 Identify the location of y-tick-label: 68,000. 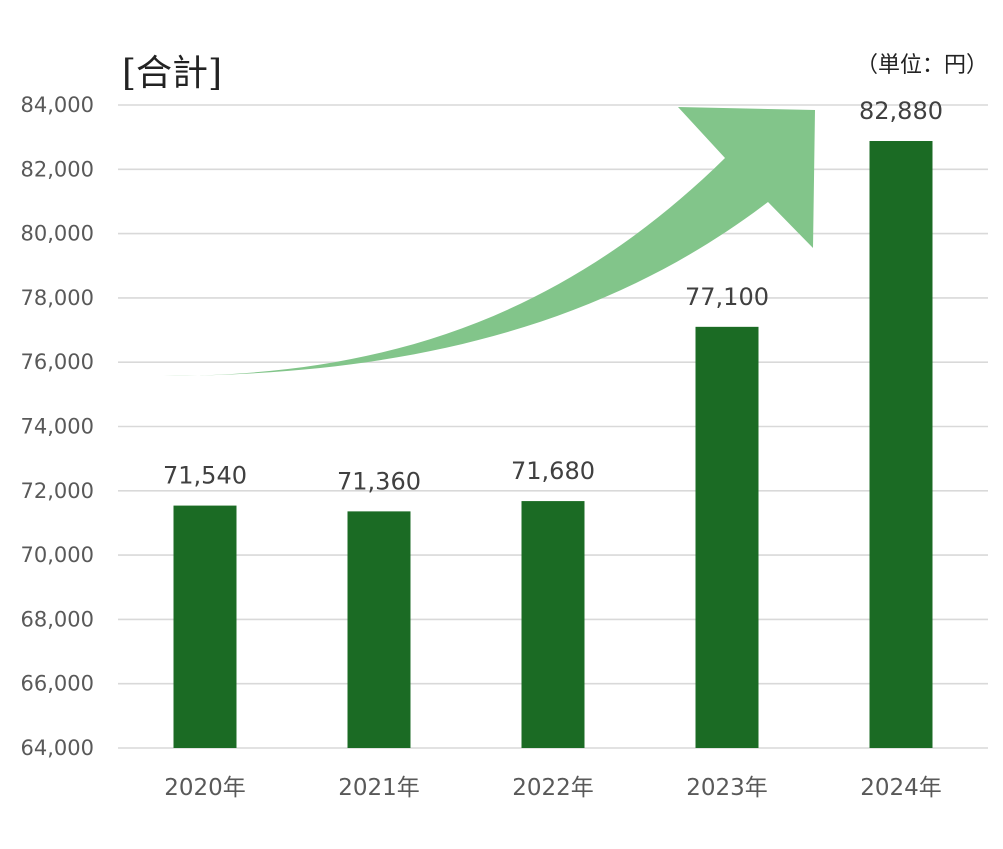
(57, 619).